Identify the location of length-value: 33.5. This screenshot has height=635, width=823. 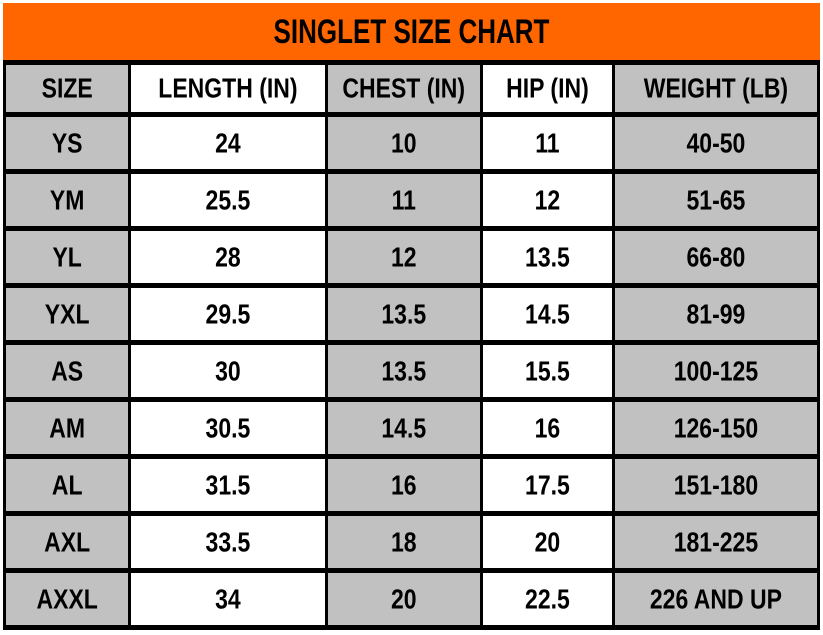
(228, 541).